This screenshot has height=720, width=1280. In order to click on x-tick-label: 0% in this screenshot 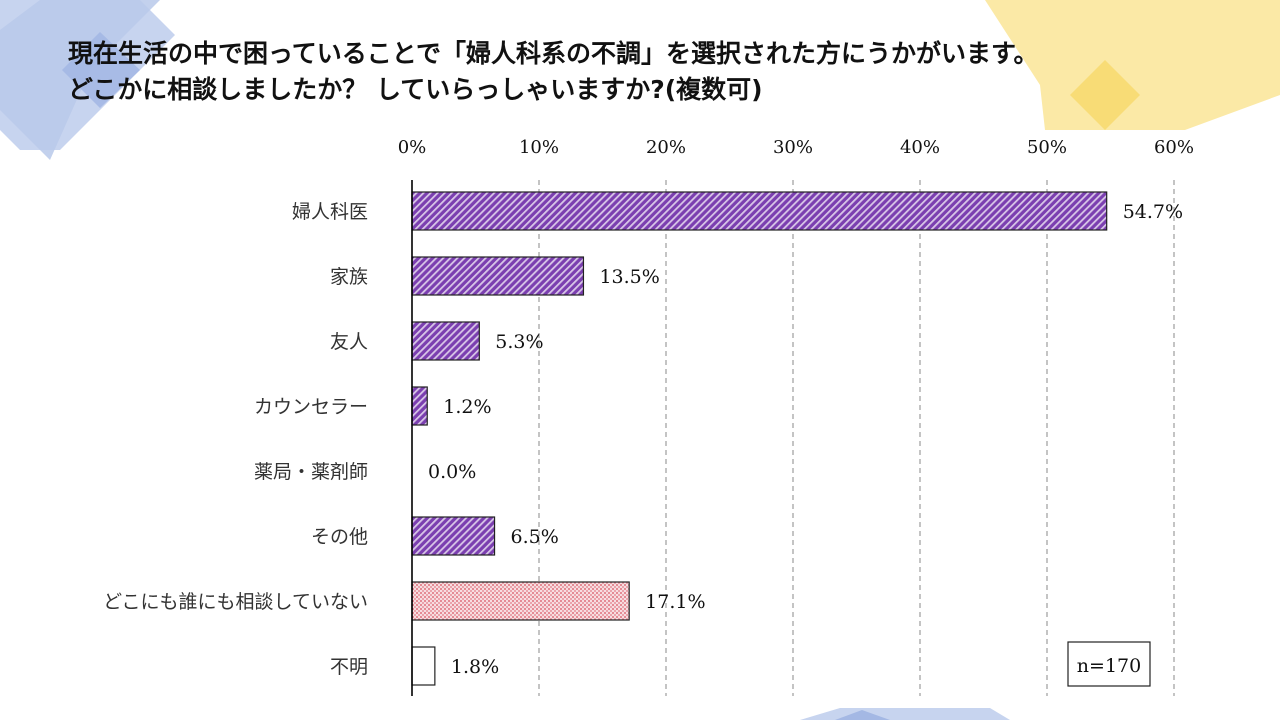, I will do `click(412, 147)`.